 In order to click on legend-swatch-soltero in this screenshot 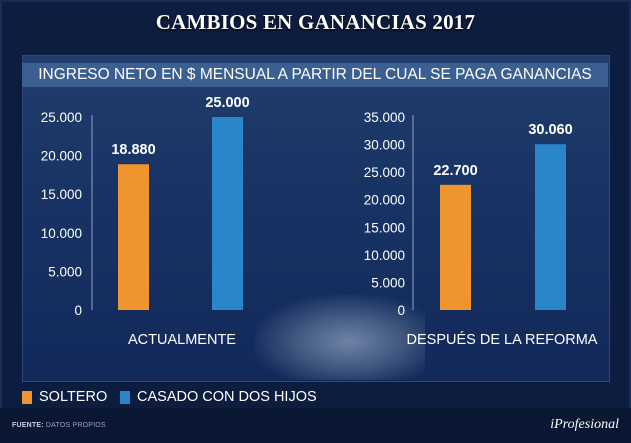, I will do `click(27, 397)`.